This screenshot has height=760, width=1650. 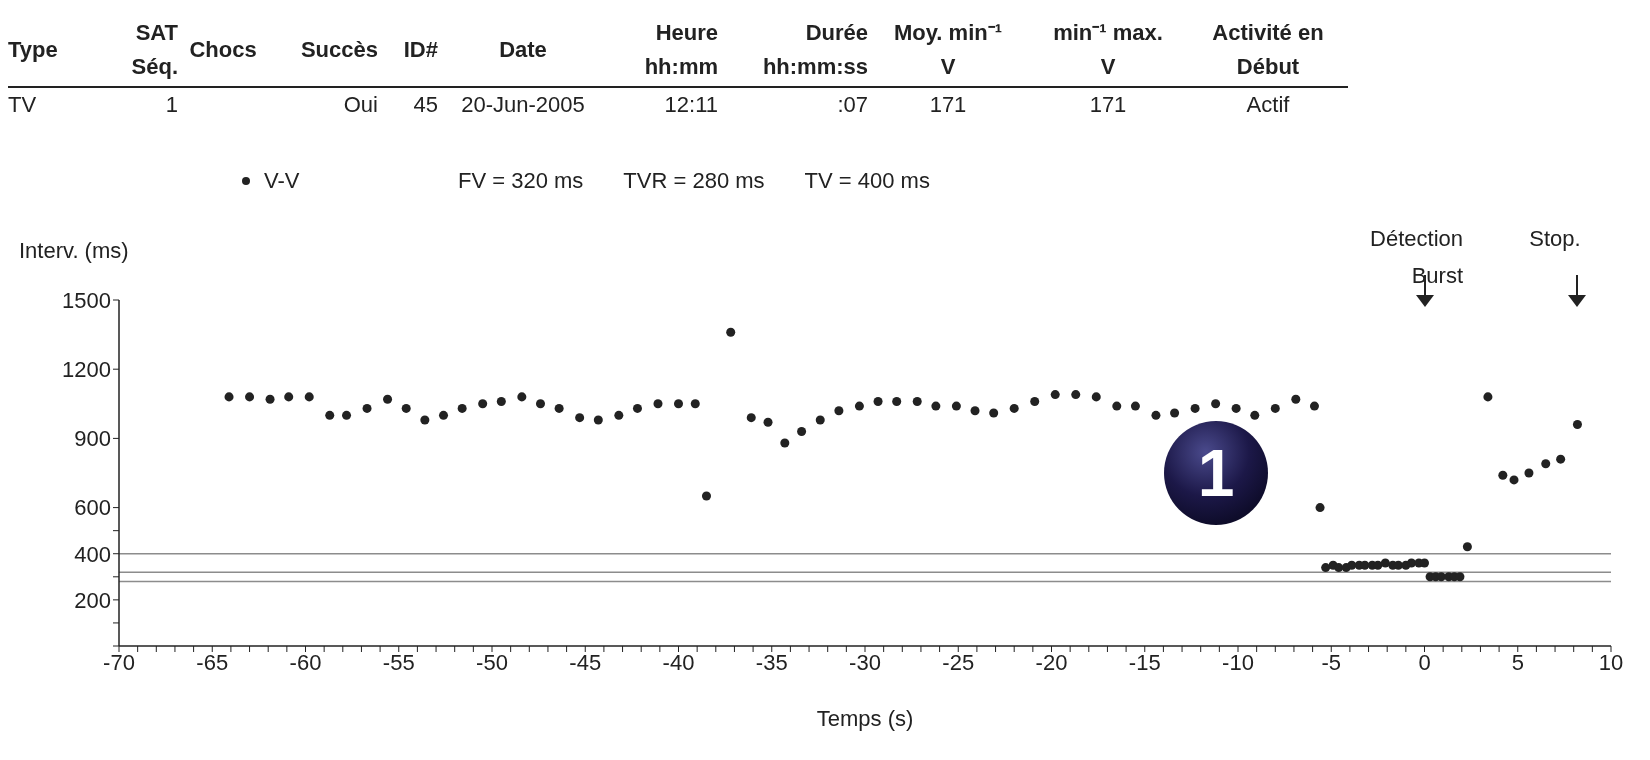 What do you see at coordinates (86, 370) in the screenshot?
I see `y-tick-label: 1200` at bounding box center [86, 370].